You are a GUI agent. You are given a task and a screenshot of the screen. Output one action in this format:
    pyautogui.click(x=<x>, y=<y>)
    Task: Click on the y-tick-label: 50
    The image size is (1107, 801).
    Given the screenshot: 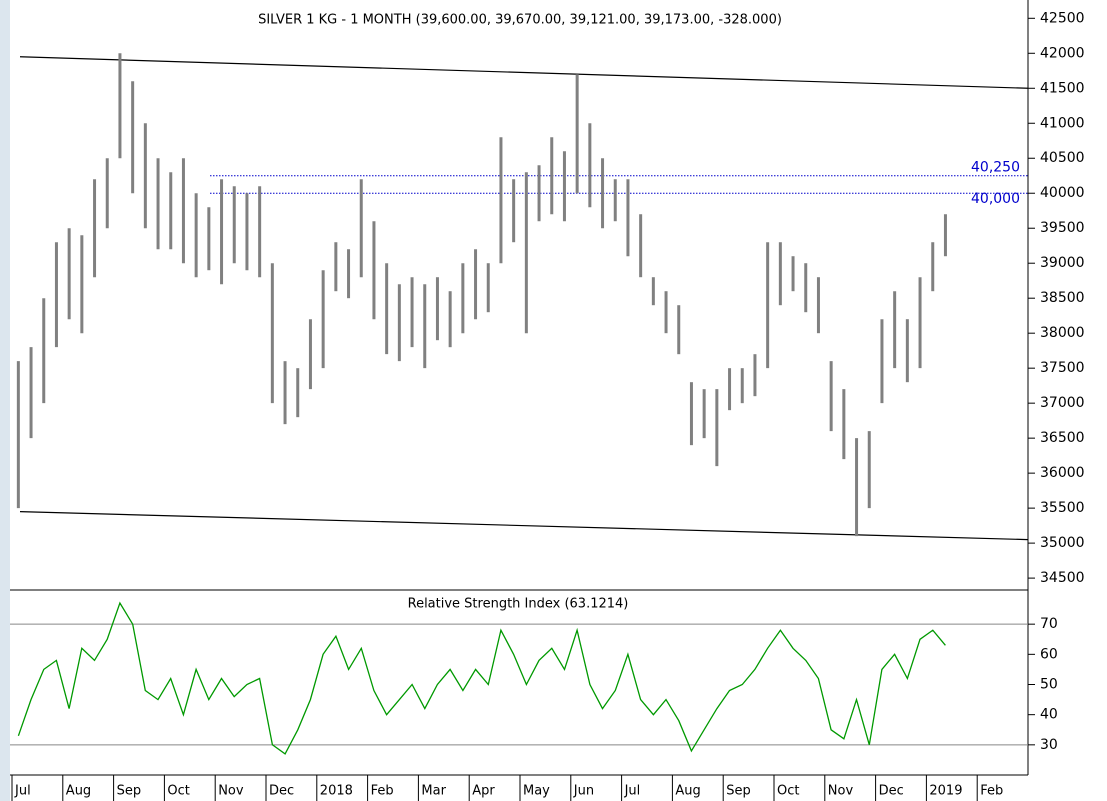 What is the action you would take?
    pyautogui.click(x=1049, y=685)
    